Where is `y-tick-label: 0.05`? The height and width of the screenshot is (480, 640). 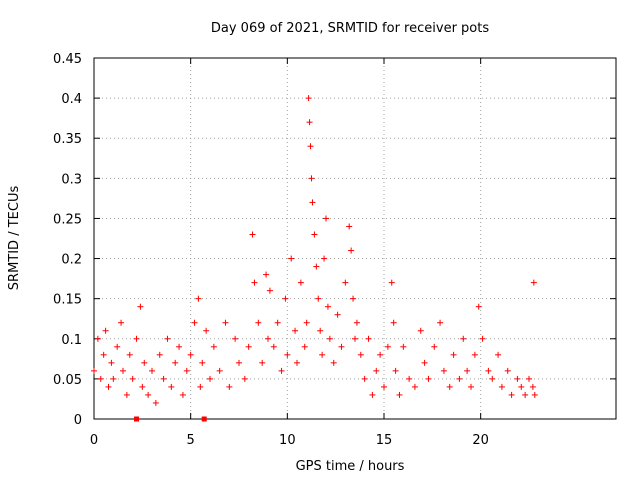
y-tick-label: 0.05 is located at coordinates (67, 380).